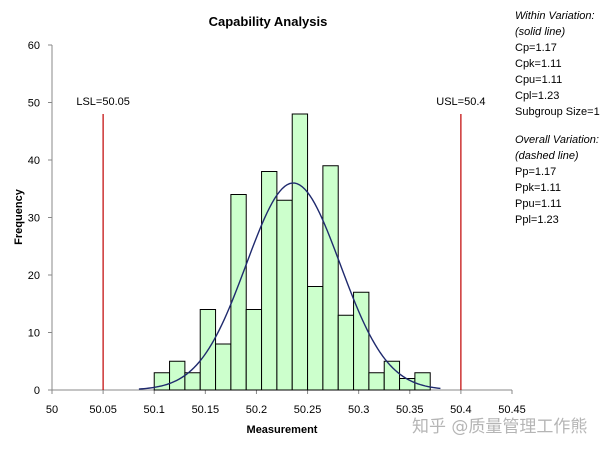 The width and height of the screenshot is (616, 449). Describe the element at coordinates (52, 410) in the screenshot. I see `x-tick-label: 50` at that location.